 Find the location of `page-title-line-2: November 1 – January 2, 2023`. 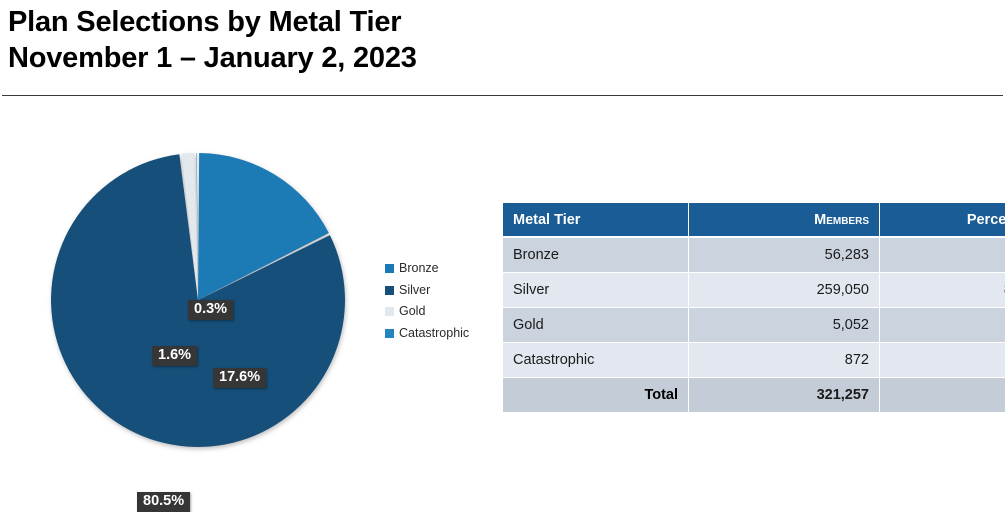

page-title-line-2: November 1 – January 2, 2023 is located at coordinates (212, 58).